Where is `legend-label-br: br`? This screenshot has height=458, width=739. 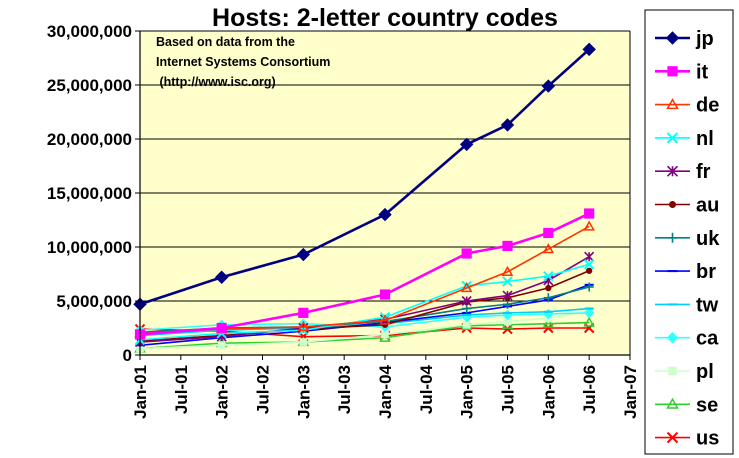
legend-label-br: br is located at coordinates (706, 272).